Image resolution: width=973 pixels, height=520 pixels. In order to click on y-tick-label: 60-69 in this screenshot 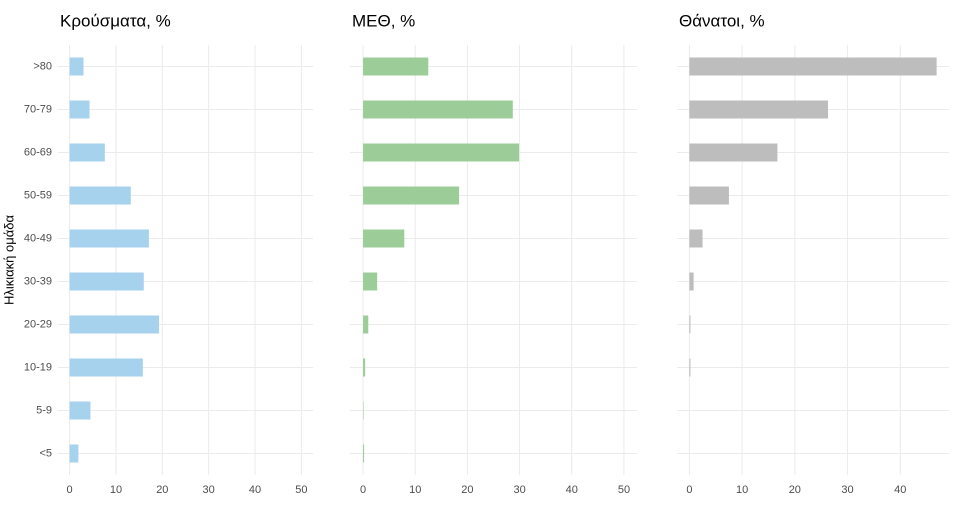, I will do `click(38, 152)`.